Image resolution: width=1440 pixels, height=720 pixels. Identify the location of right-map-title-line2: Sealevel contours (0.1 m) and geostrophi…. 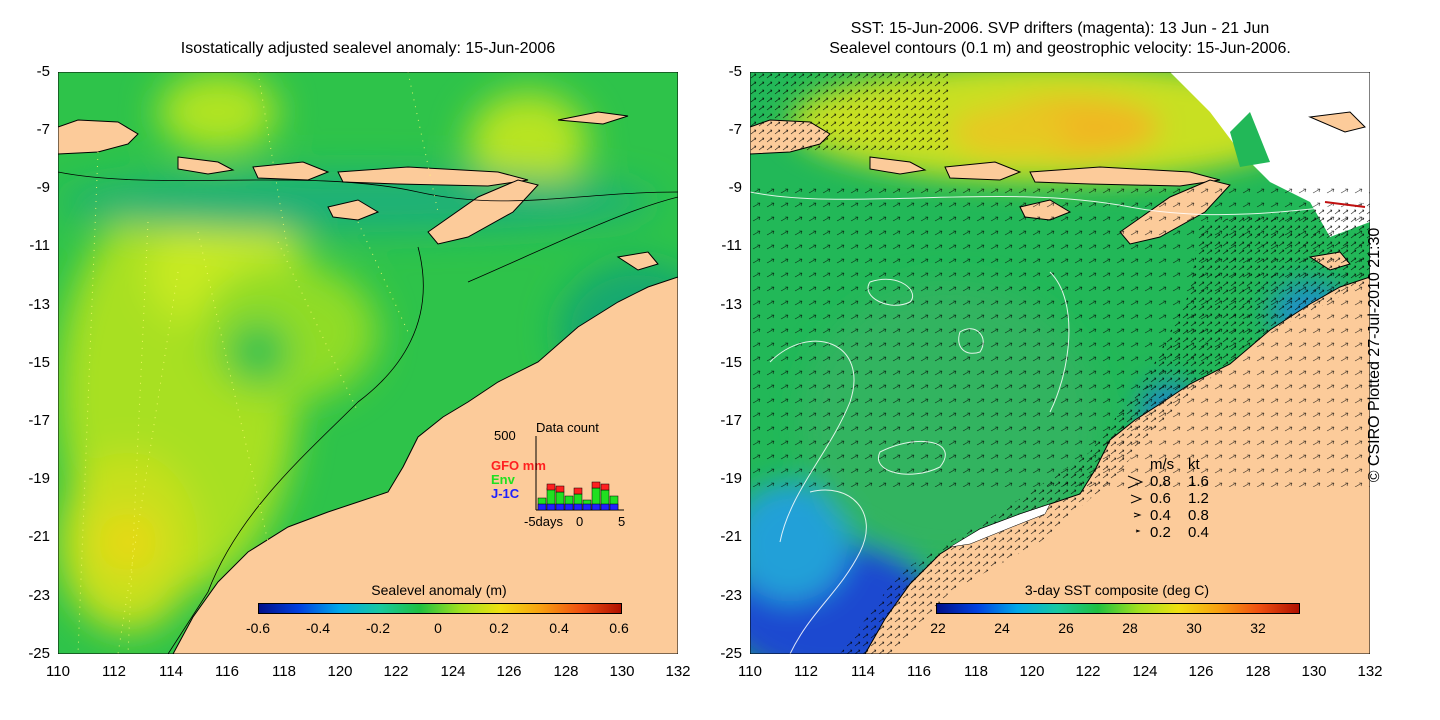
(1060, 48).